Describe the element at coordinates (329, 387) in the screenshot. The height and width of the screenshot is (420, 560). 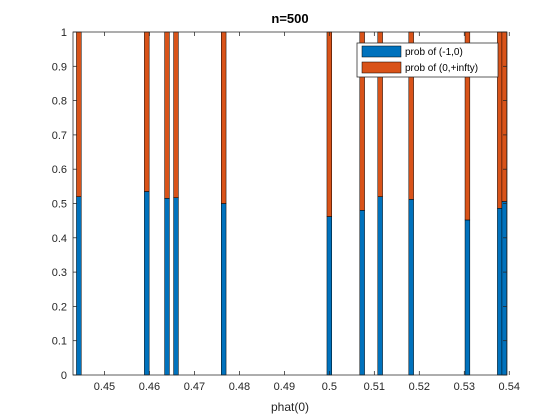
I see `x-tick-label: 0.5` at that location.